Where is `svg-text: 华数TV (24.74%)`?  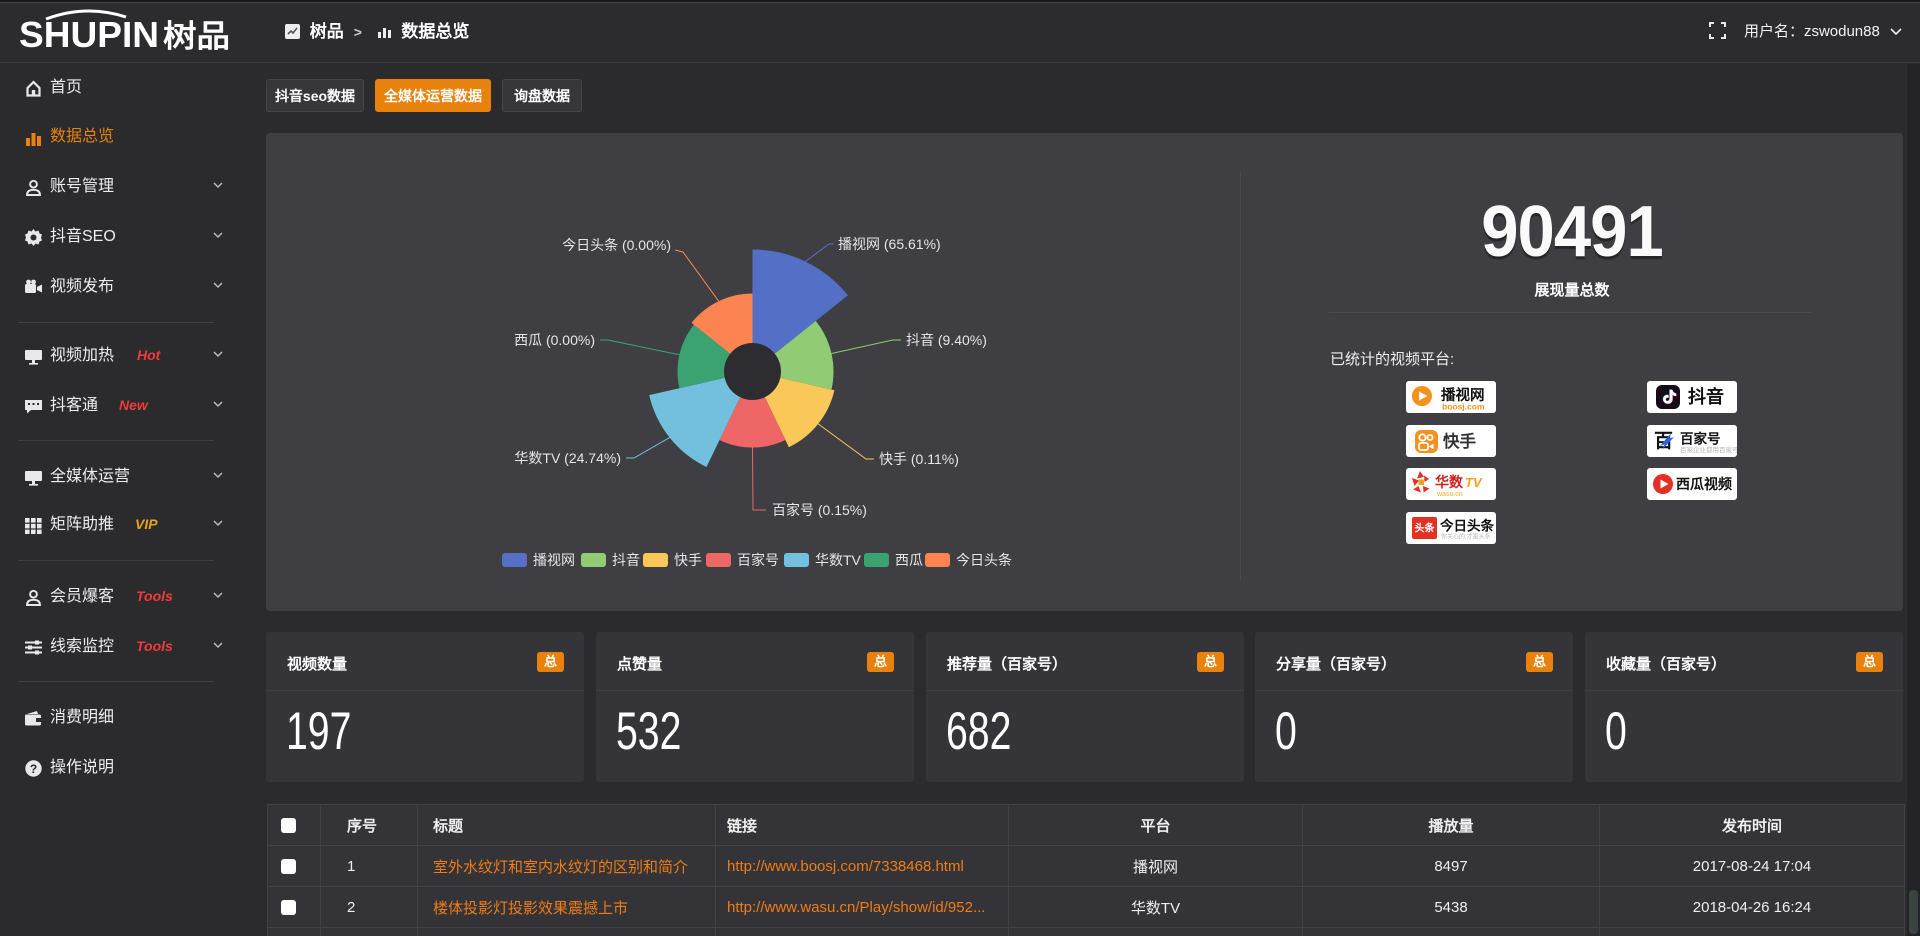 svg-text: 华数TV (24.74%) is located at coordinates (567, 458).